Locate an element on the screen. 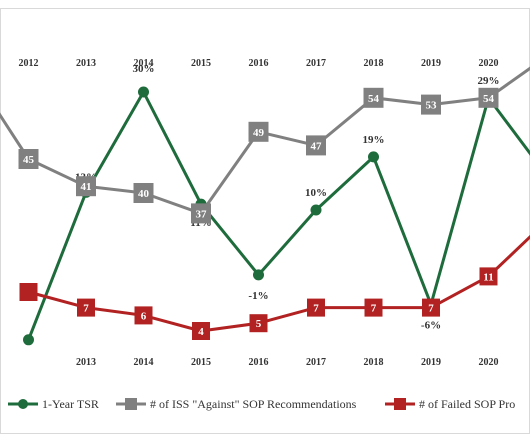  bottom-axis-label-2019: 2019 is located at coordinates (431, 362).